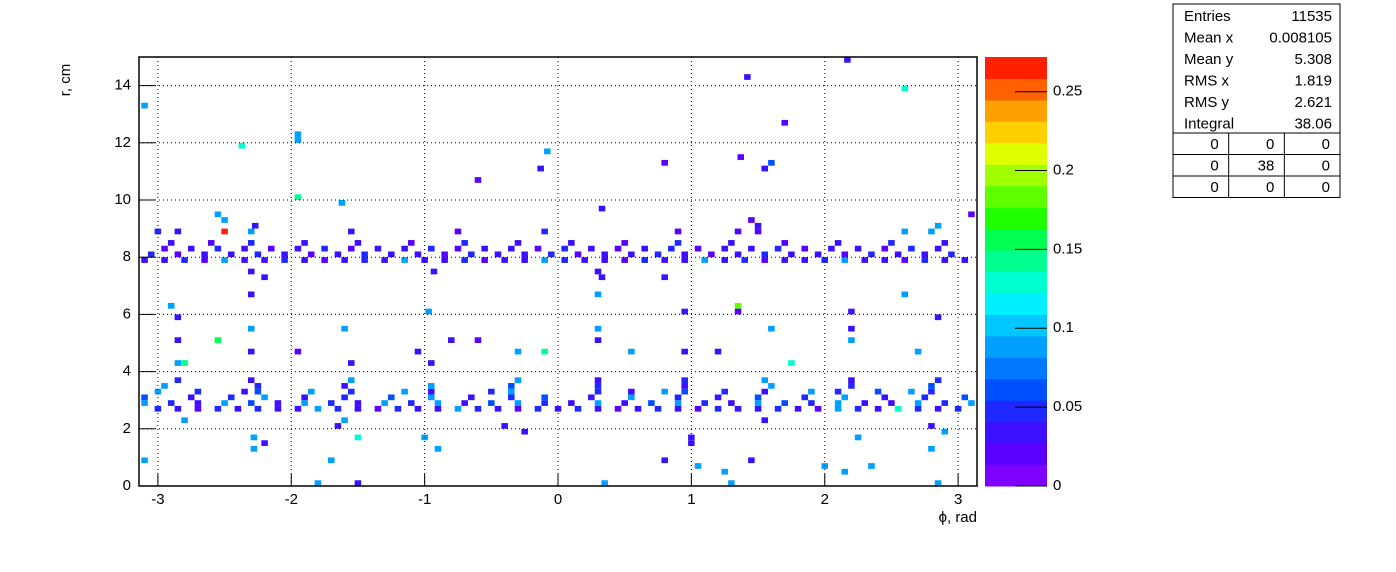  What do you see at coordinates (127, 485) in the screenshot?
I see `y-tick-label: 0` at bounding box center [127, 485].